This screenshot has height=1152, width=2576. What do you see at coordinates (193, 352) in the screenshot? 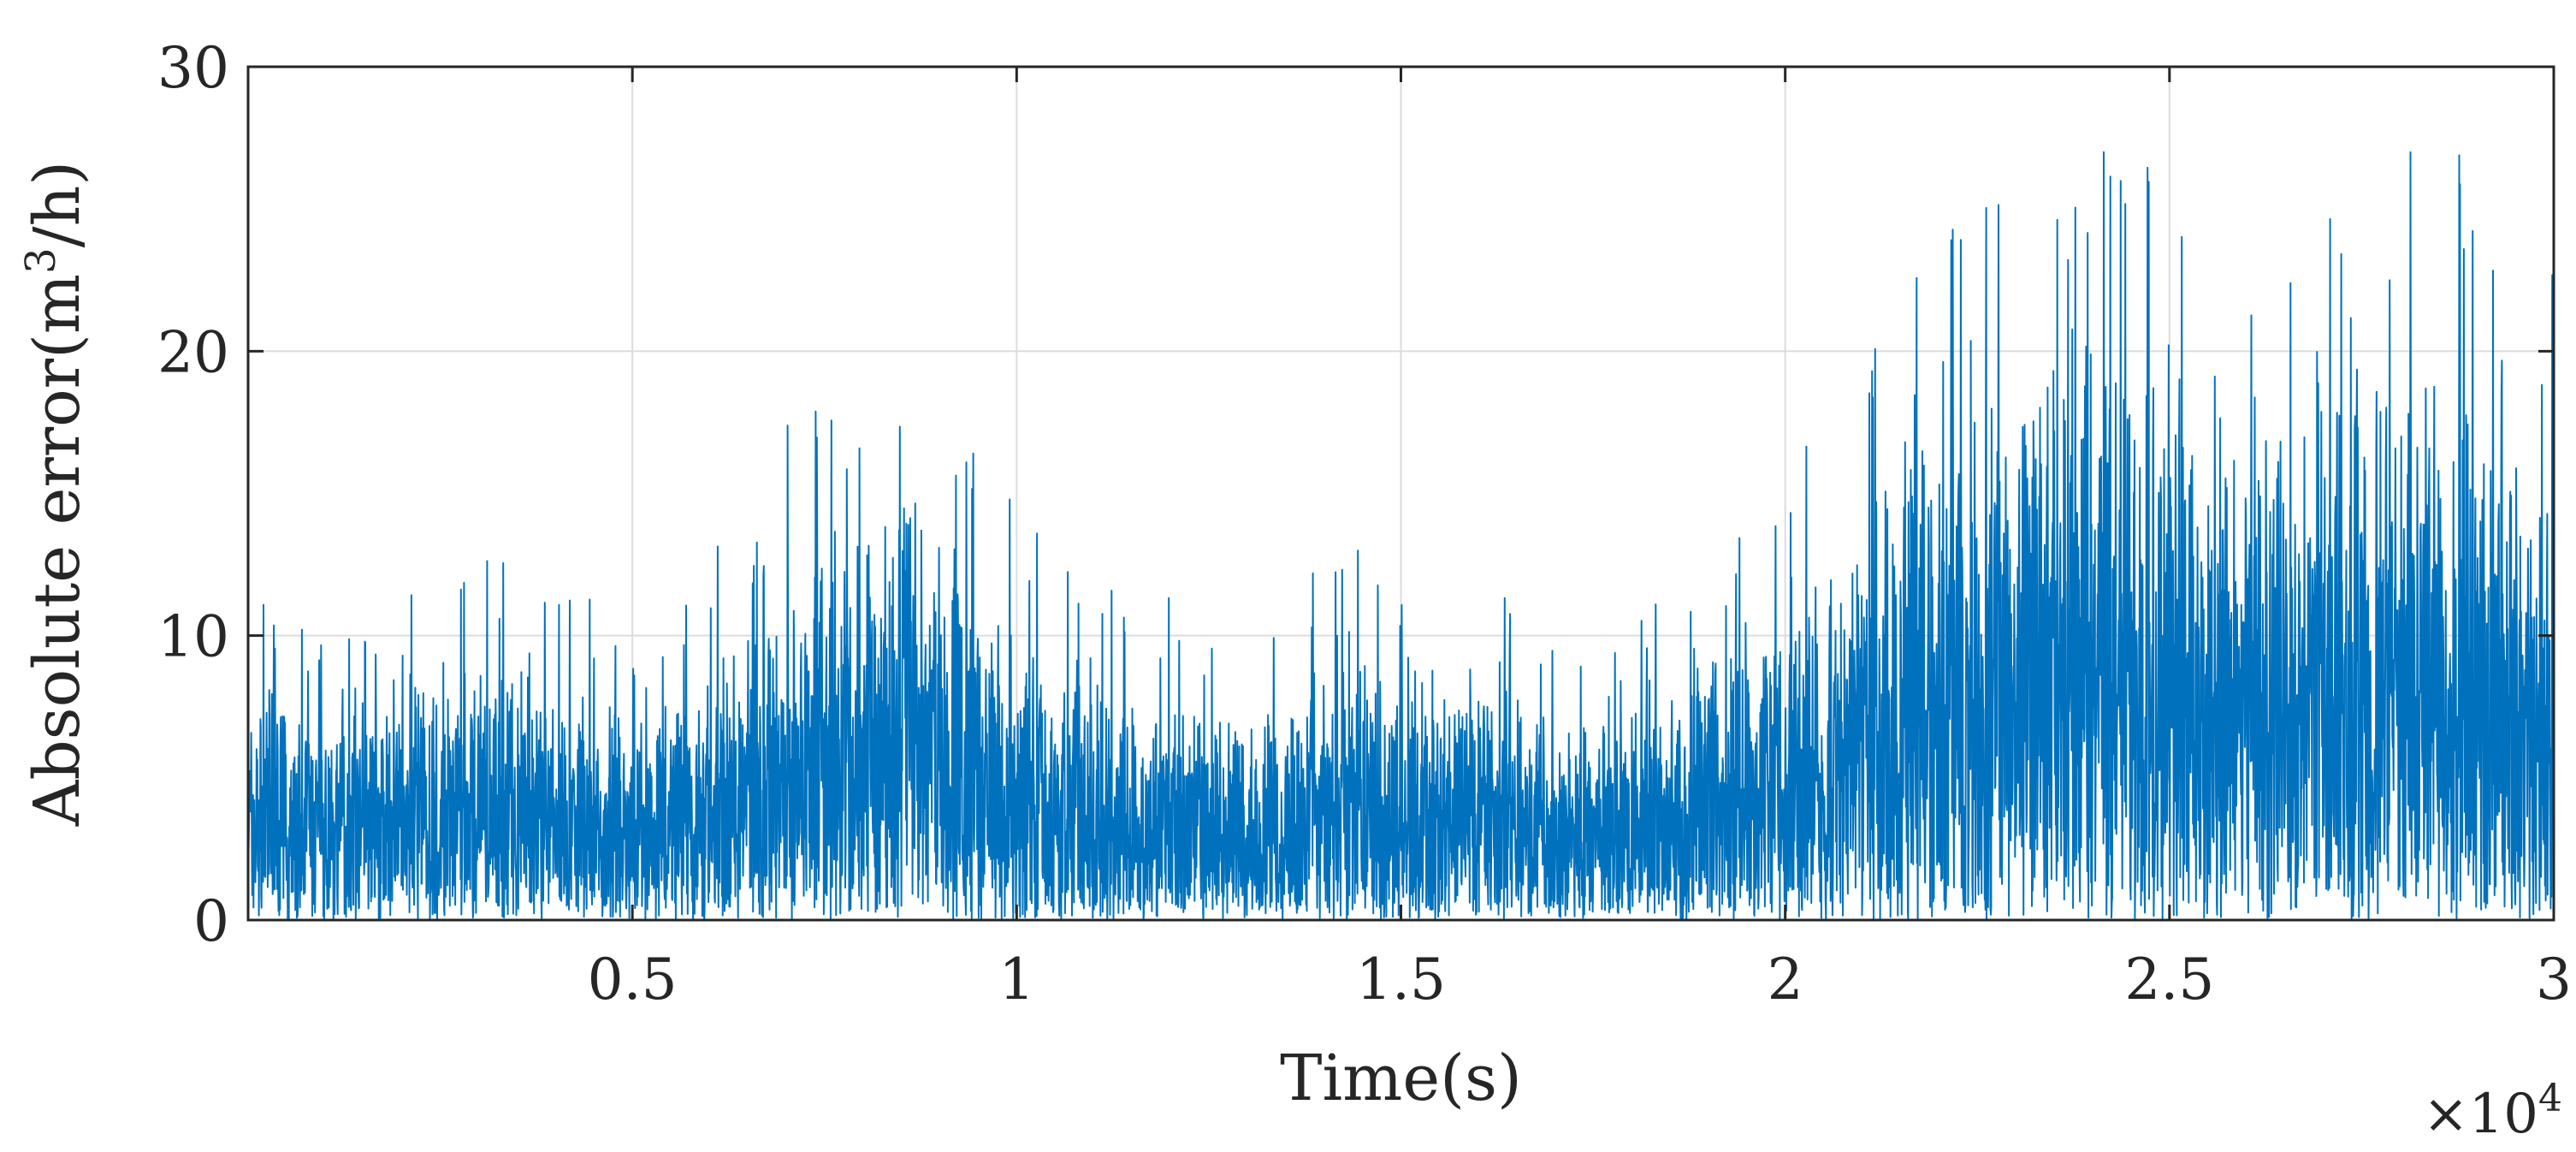
I see `y-tick-label: 20` at bounding box center [193, 352].